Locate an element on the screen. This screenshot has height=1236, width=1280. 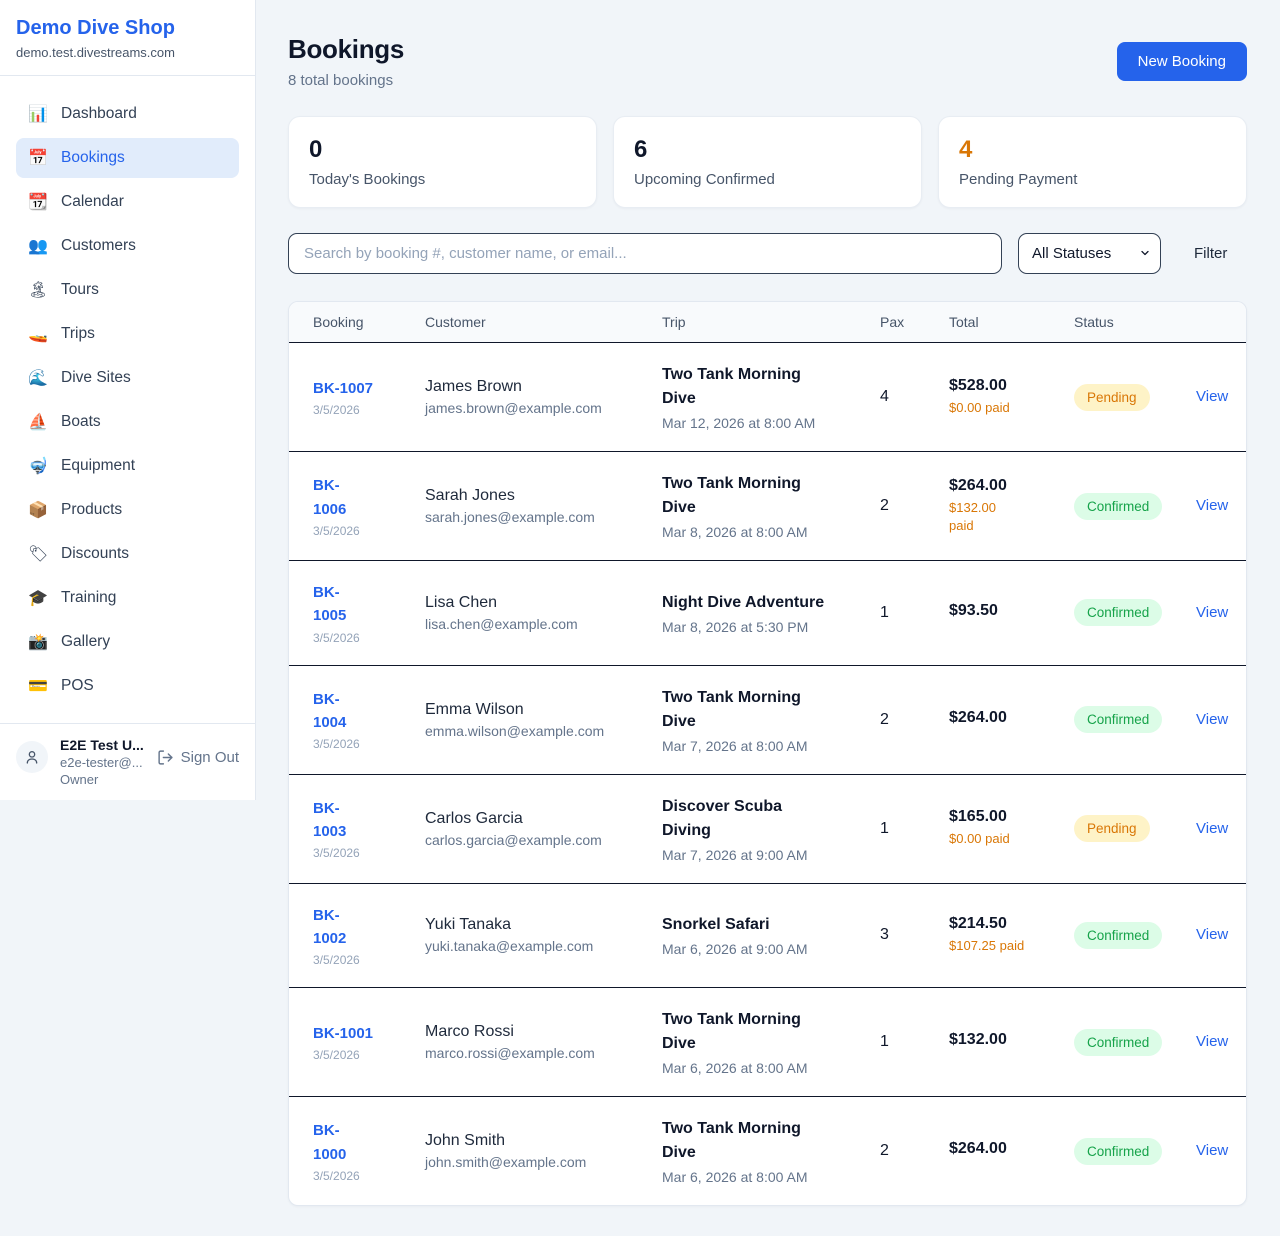
sidebar-item: 📦 Products is located at coordinates (127, 510).